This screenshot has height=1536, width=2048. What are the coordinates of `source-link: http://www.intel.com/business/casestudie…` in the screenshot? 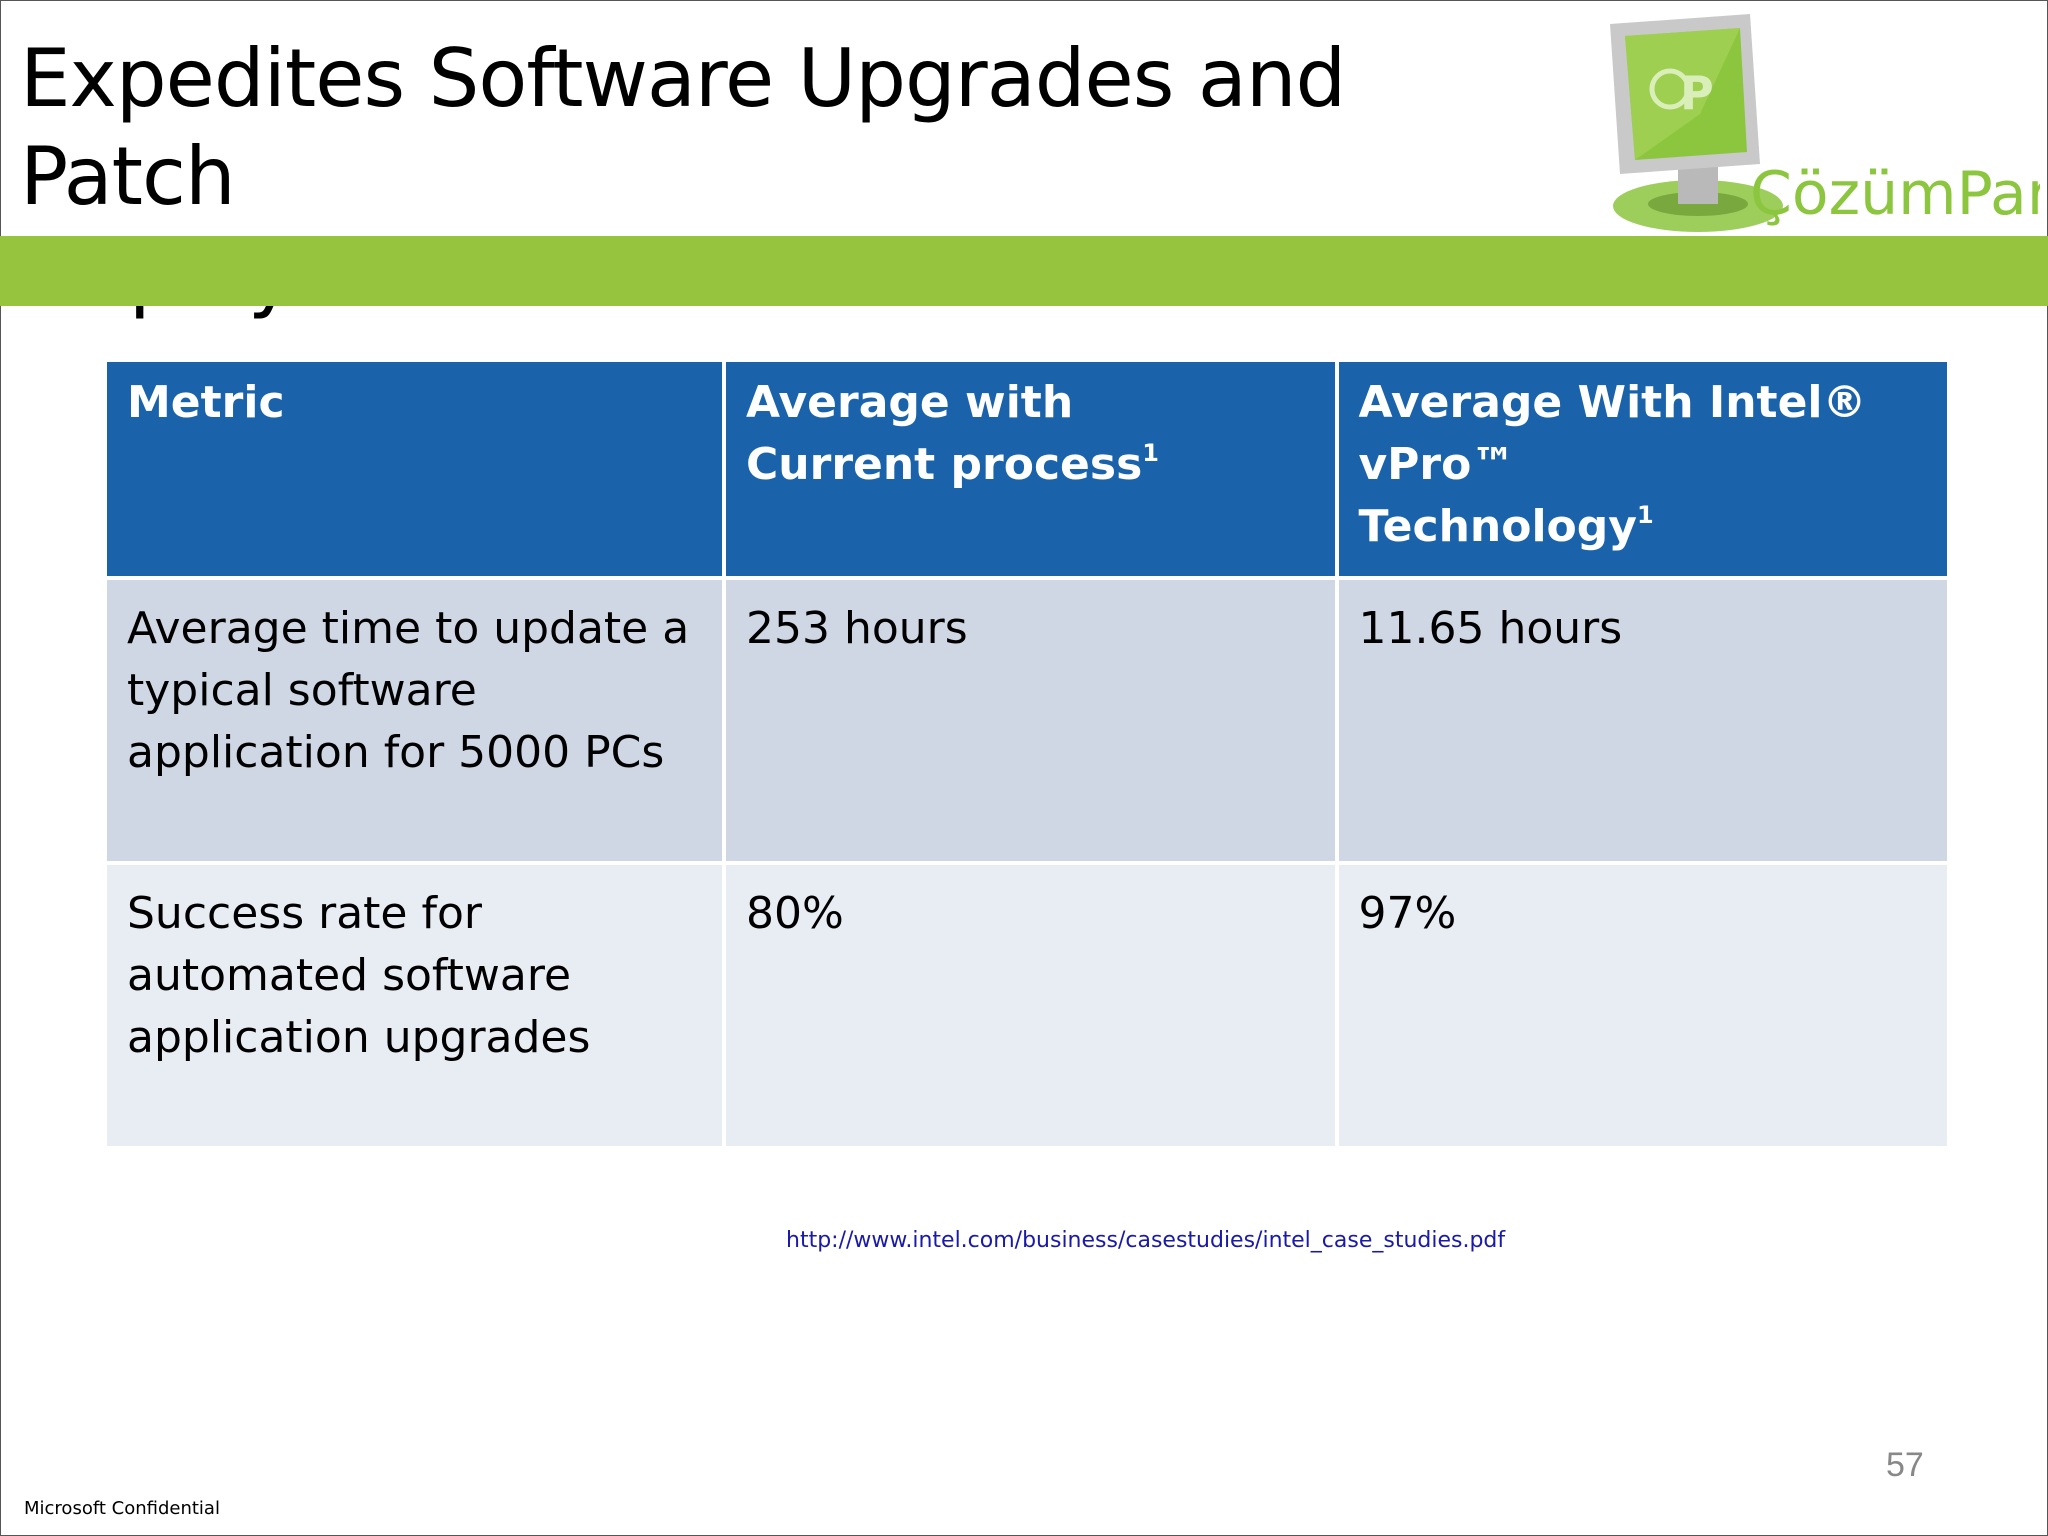 It's located at (1146, 1240).